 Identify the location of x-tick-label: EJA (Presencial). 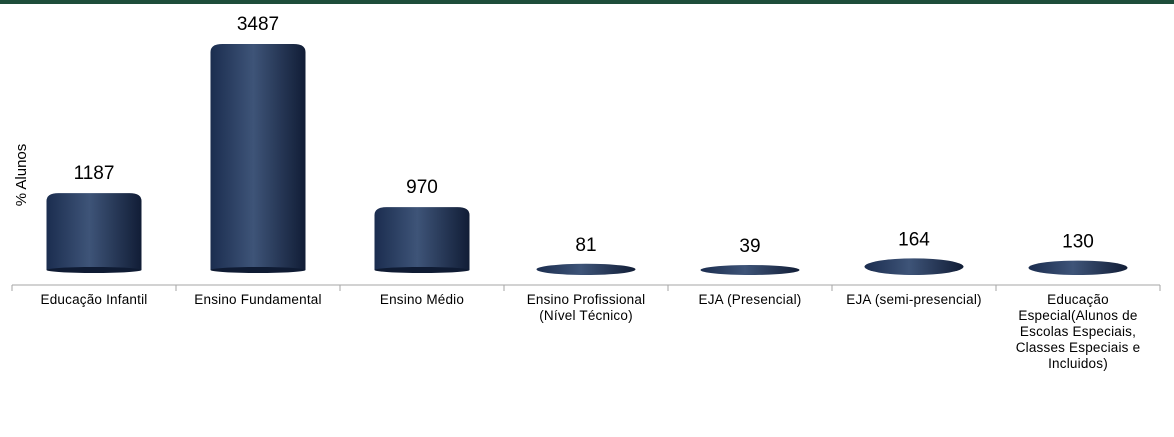
(750, 299).